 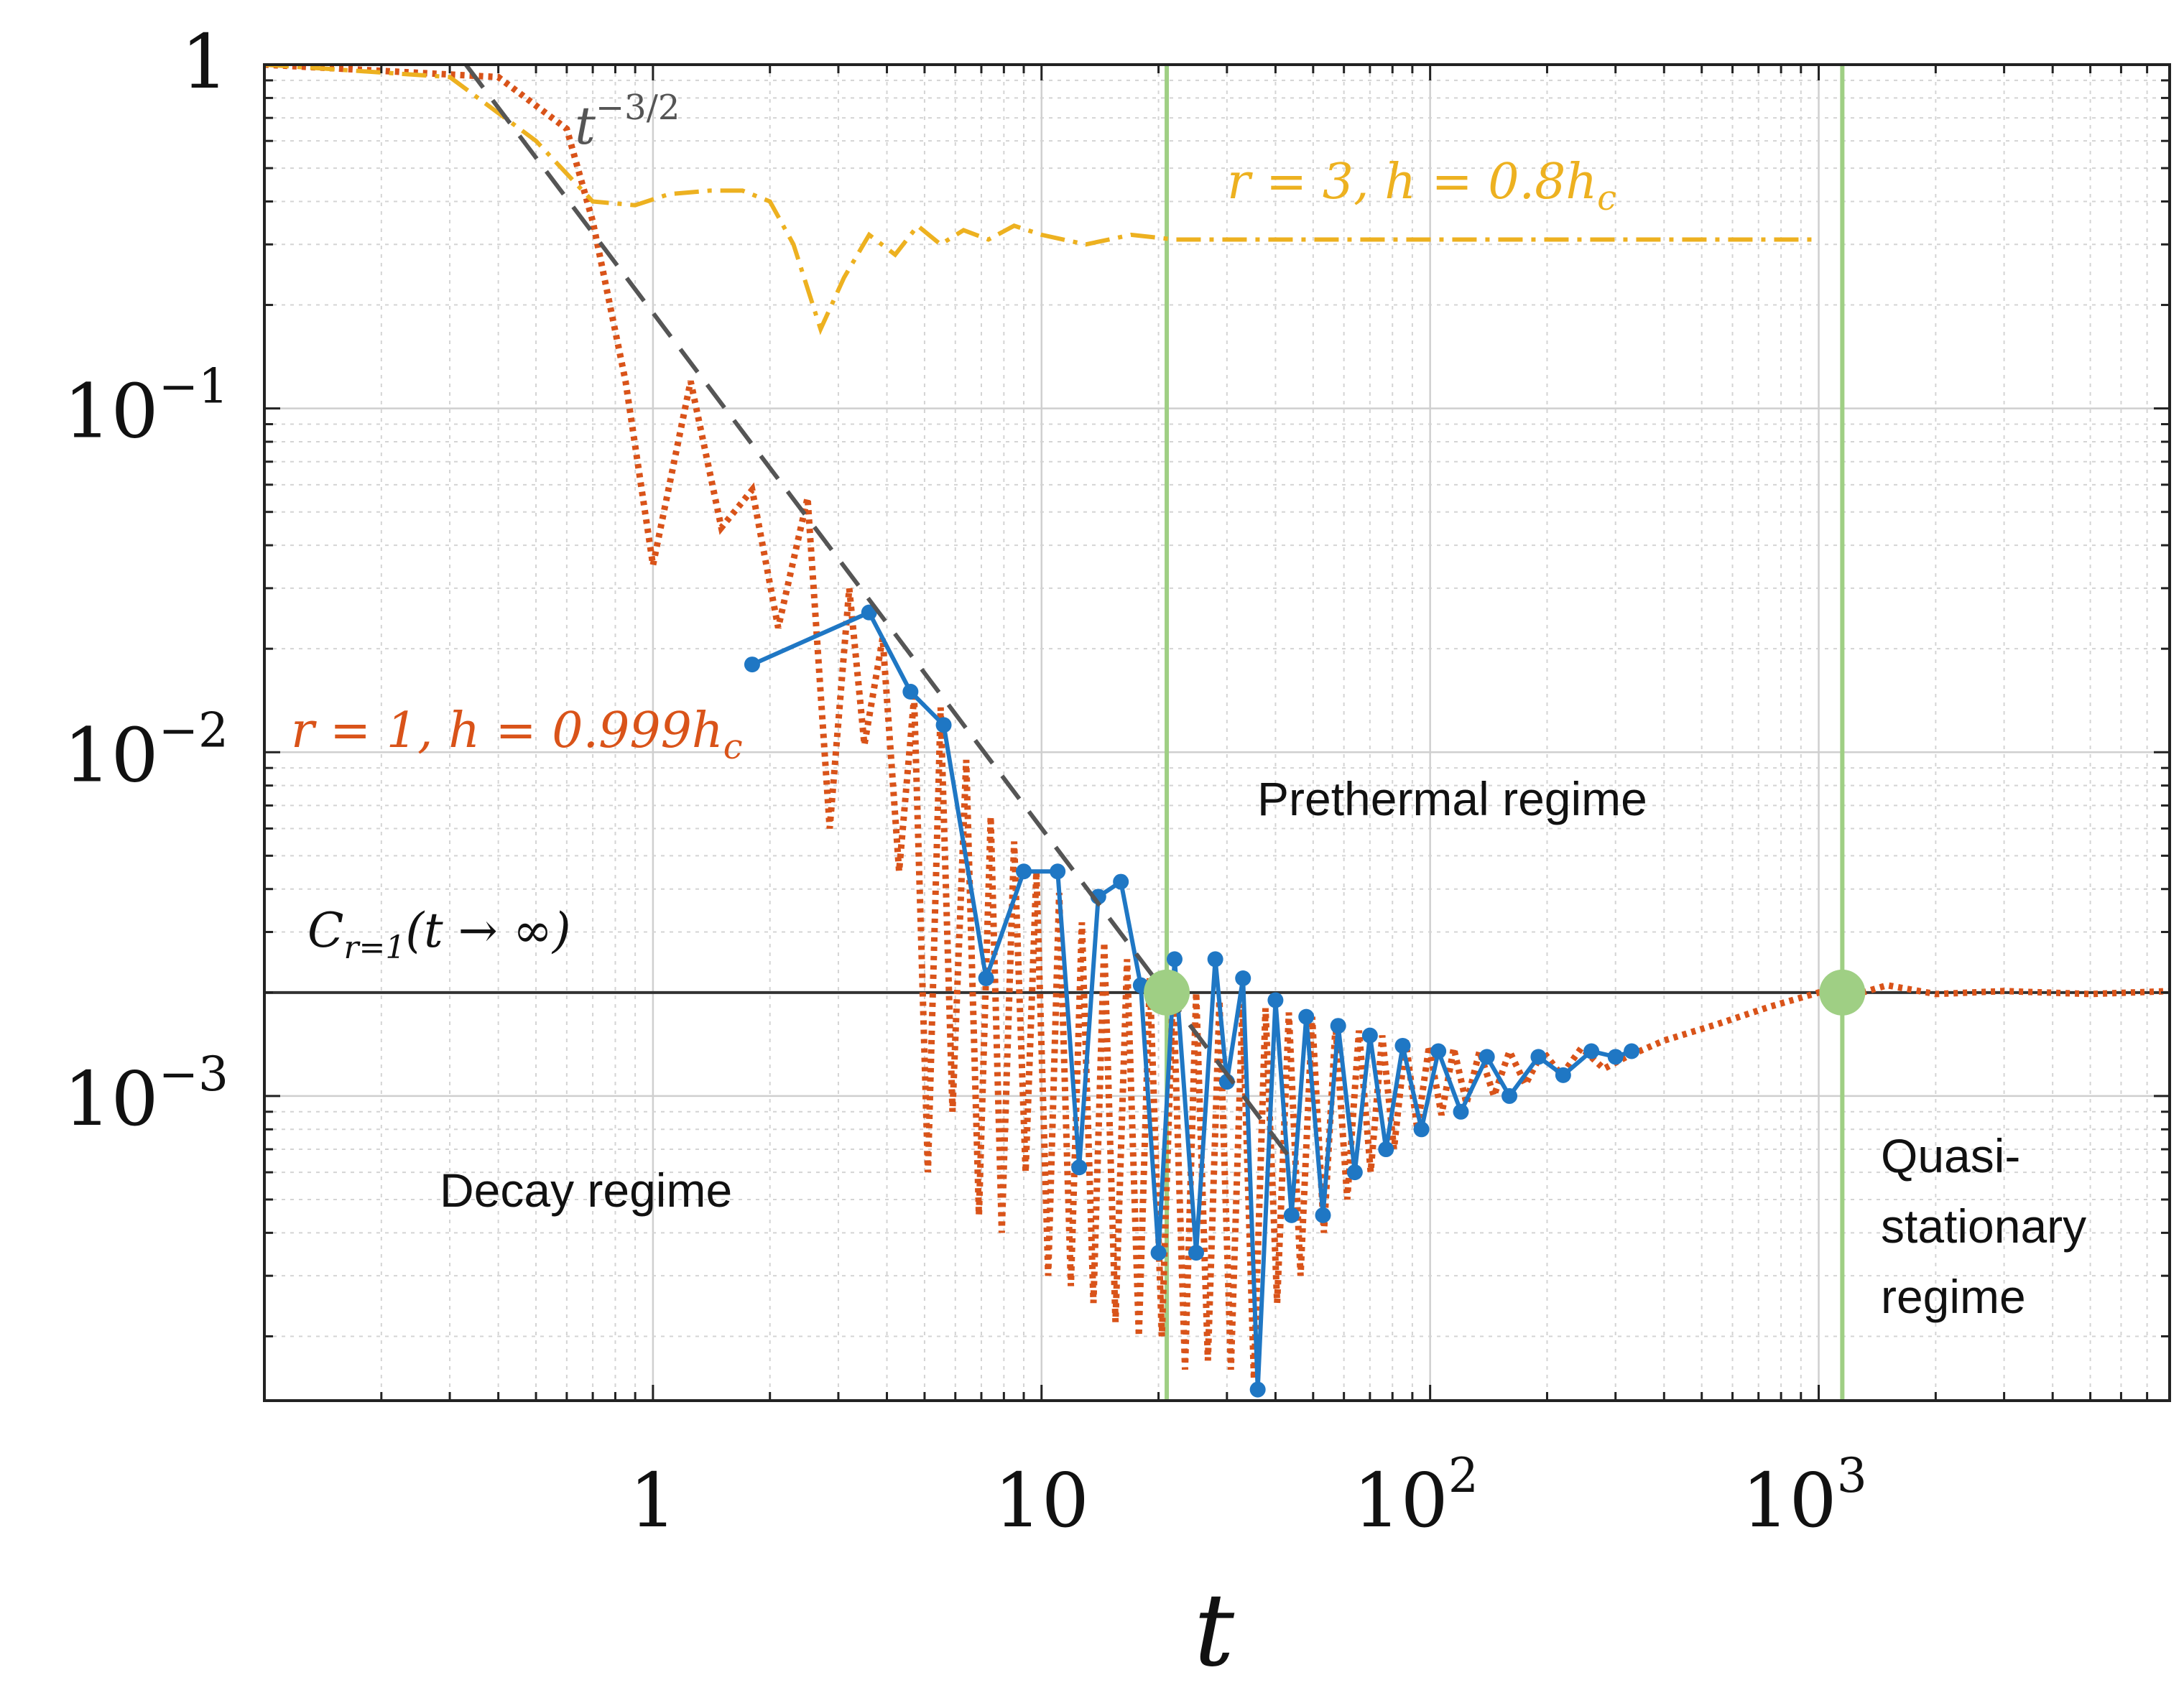 What do you see at coordinates (439, 934) in the screenshot?
I see `asymptote-label: Cr=1(t → ∞)` at bounding box center [439, 934].